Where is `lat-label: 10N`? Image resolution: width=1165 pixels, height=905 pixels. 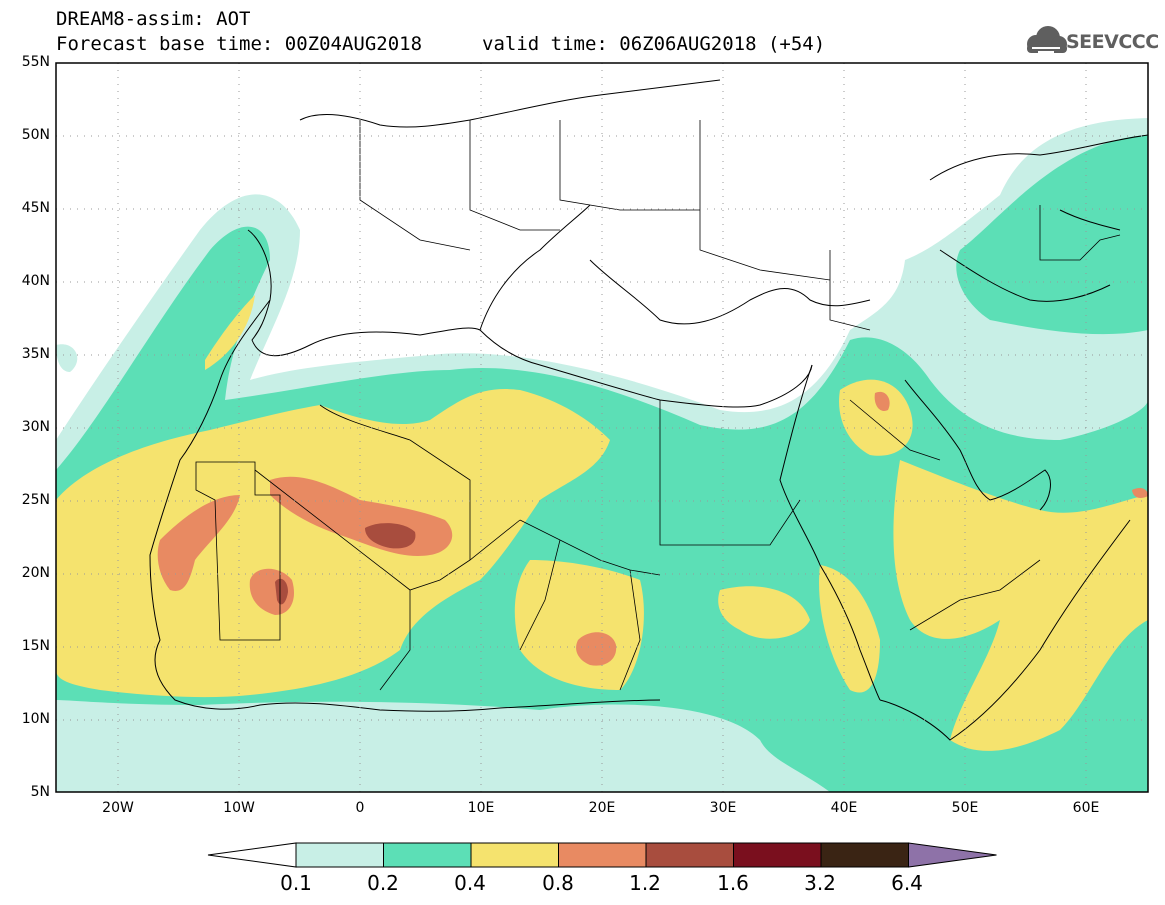 lat-label: 10N is located at coordinates (35, 719).